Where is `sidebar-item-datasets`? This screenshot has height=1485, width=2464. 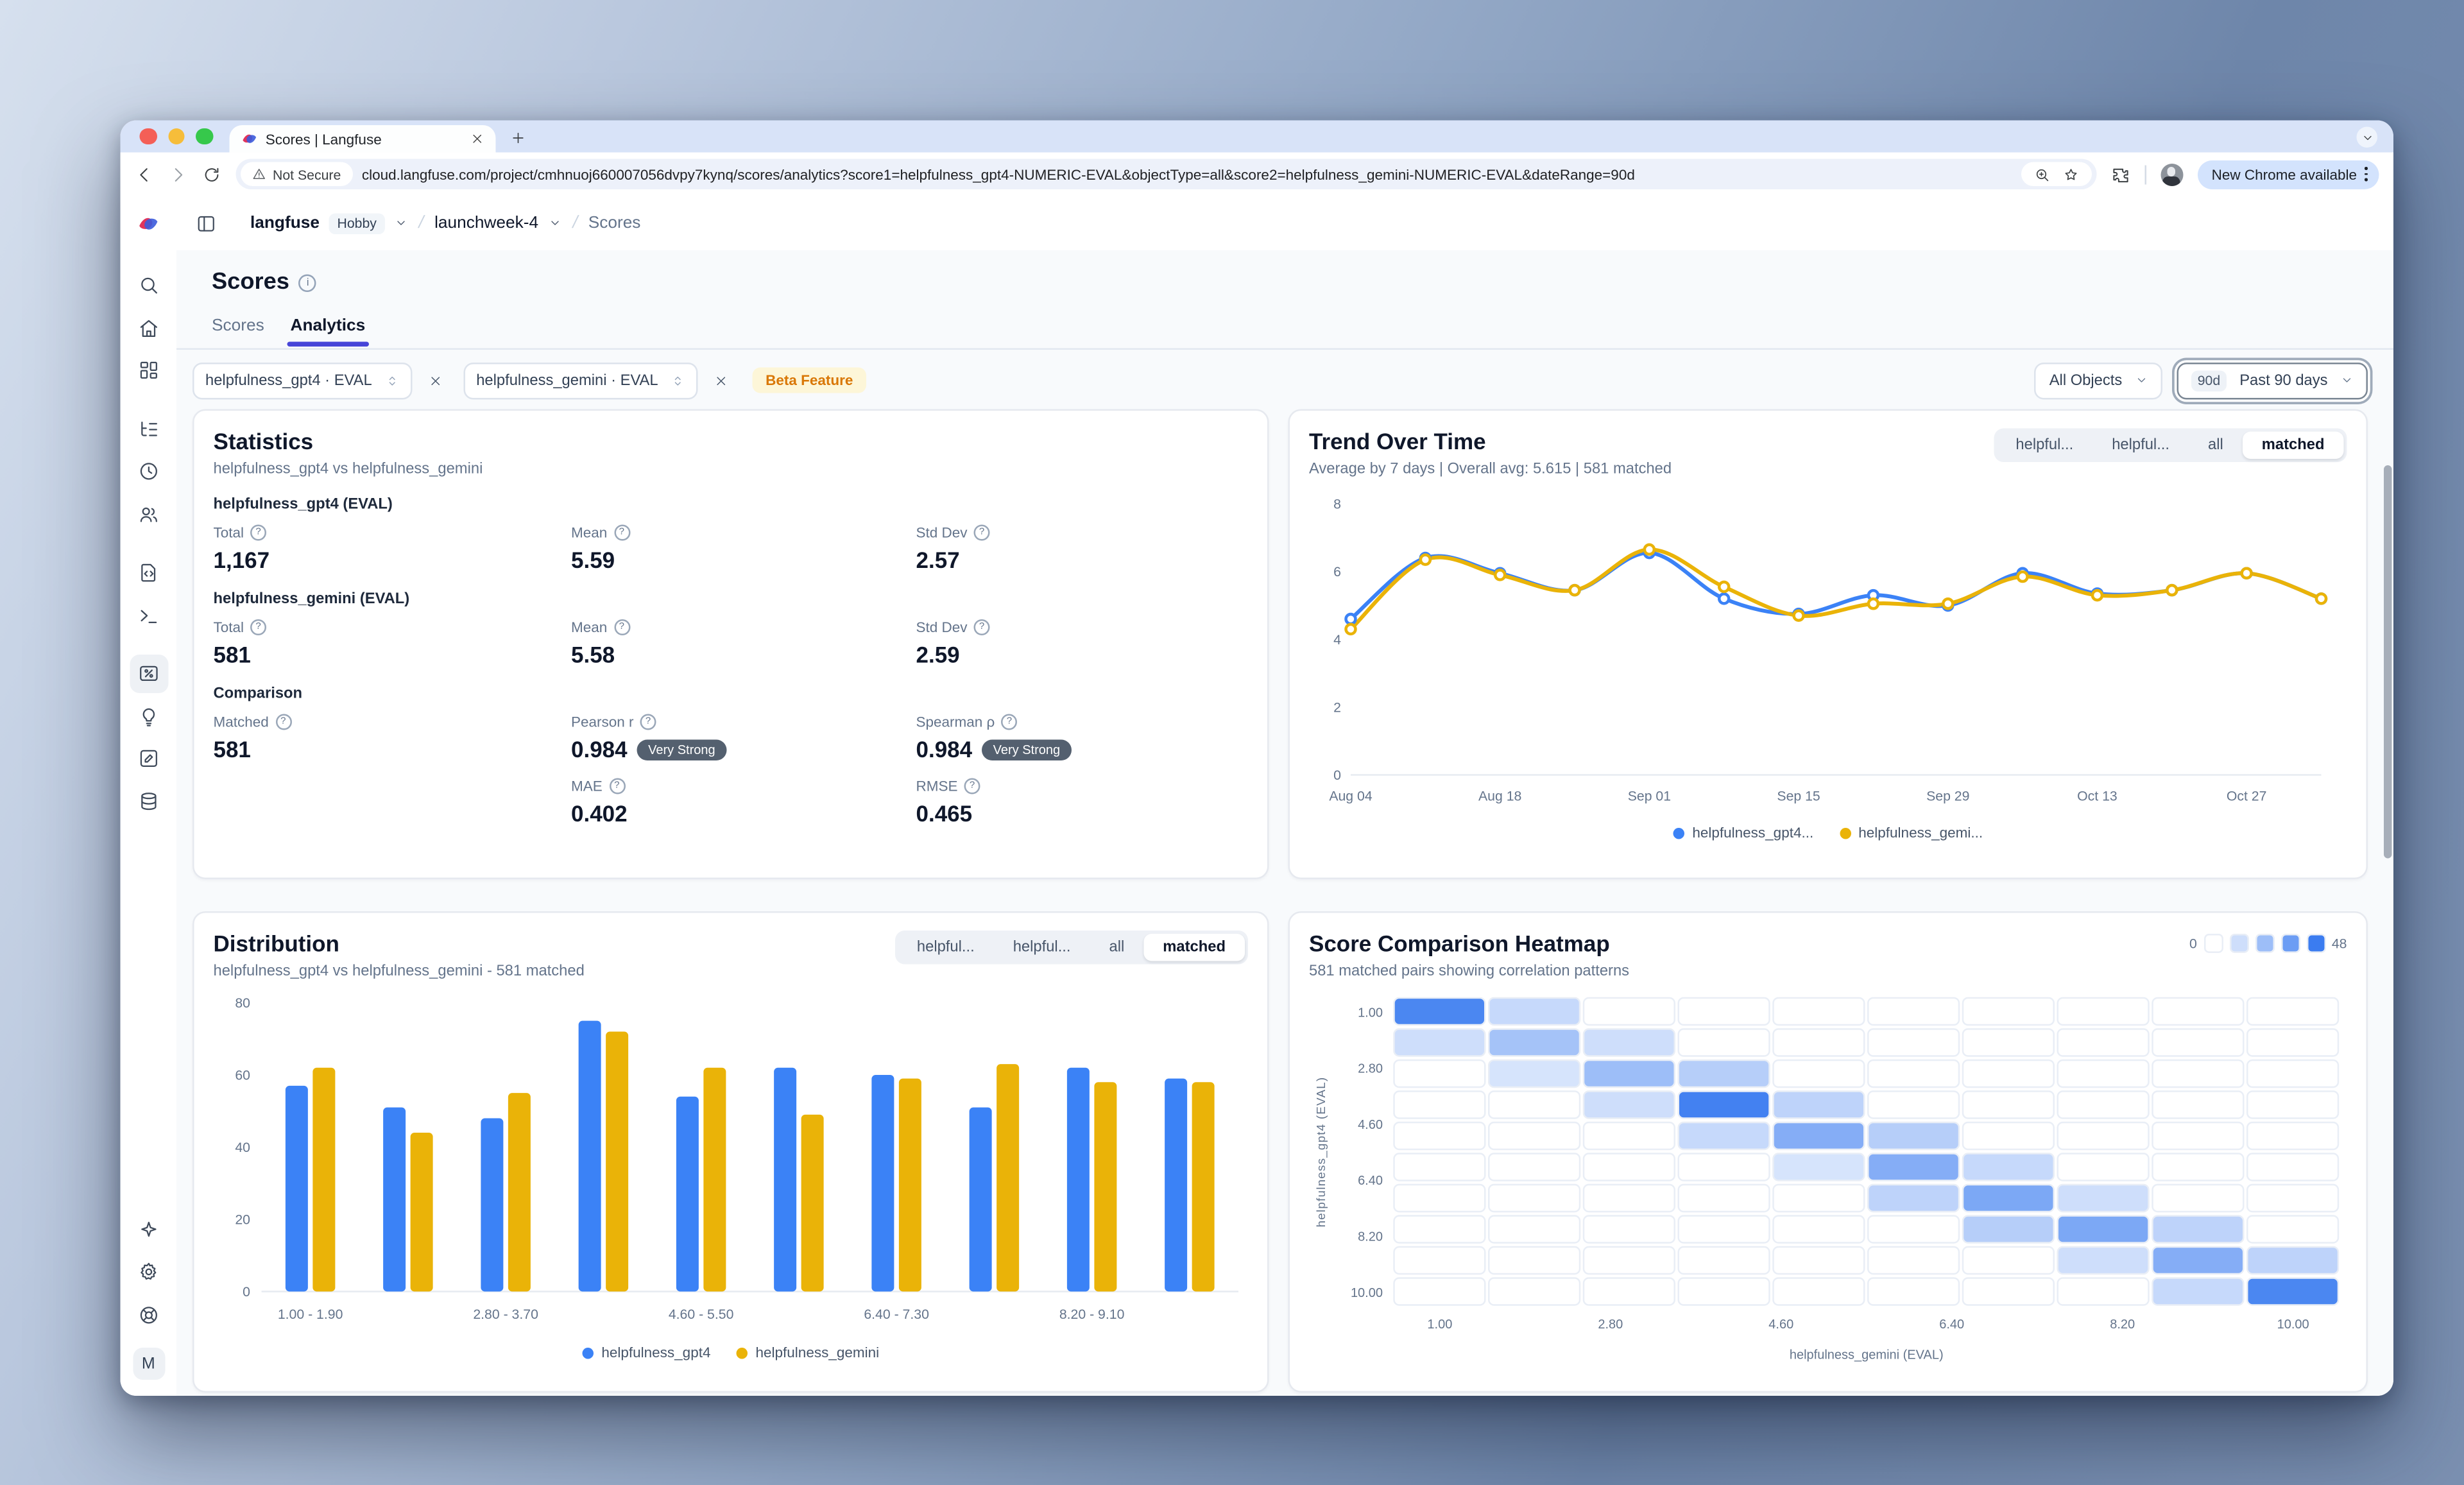 sidebar-item-datasets is located at coordinates (148, 801).